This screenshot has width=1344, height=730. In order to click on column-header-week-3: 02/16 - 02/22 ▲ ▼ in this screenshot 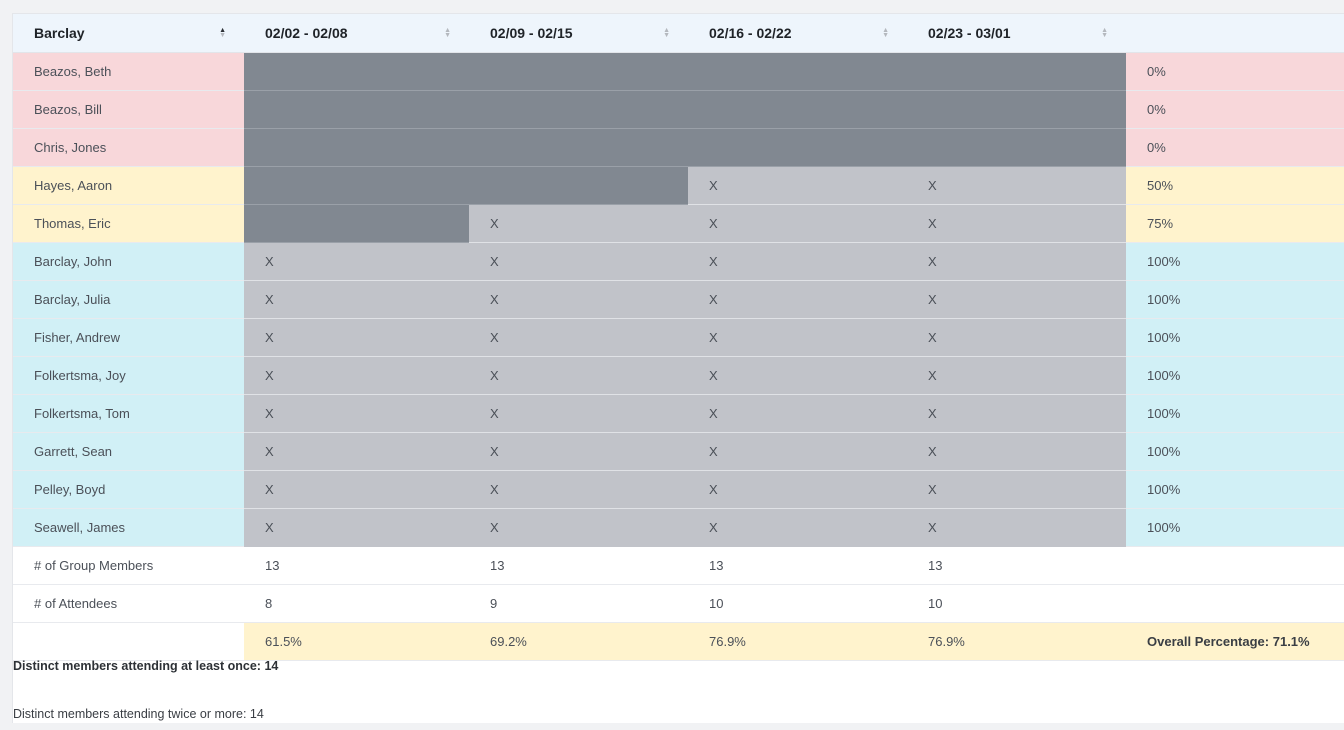, I will do `click(797, 33)`.